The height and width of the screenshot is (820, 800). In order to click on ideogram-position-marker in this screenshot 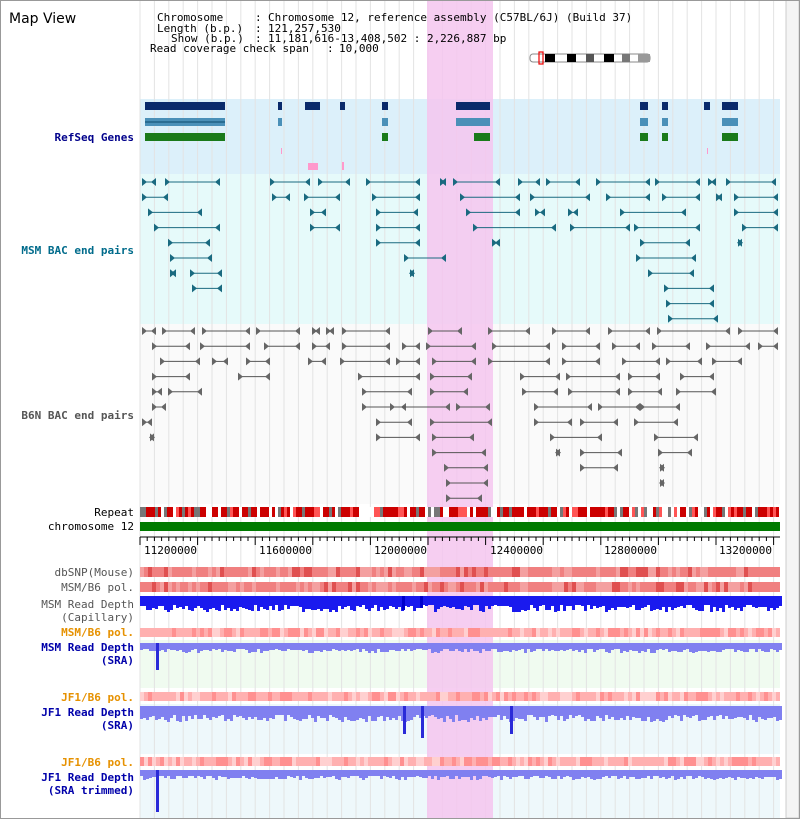, I will do `click(541, 58)`.